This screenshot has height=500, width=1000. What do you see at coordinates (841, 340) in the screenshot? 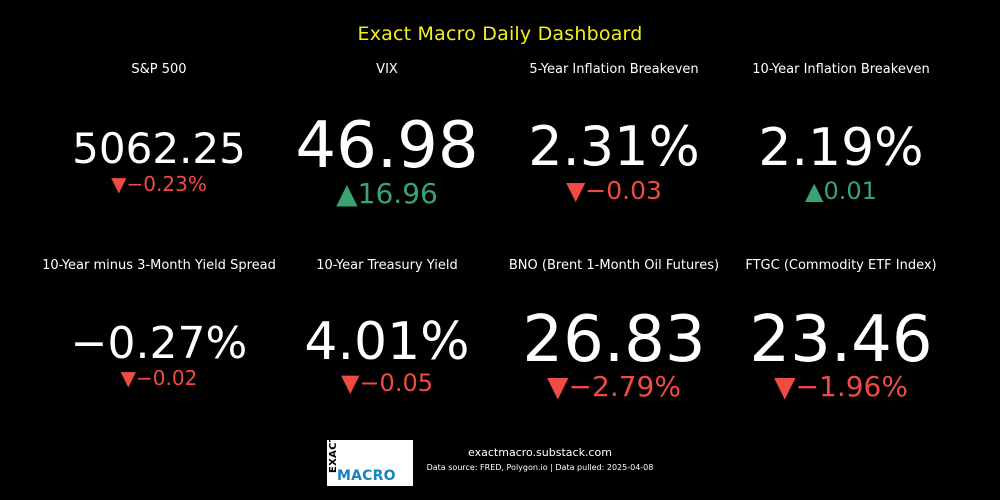
I see `metric-value: 23.46` at bounding box center [841, 340].